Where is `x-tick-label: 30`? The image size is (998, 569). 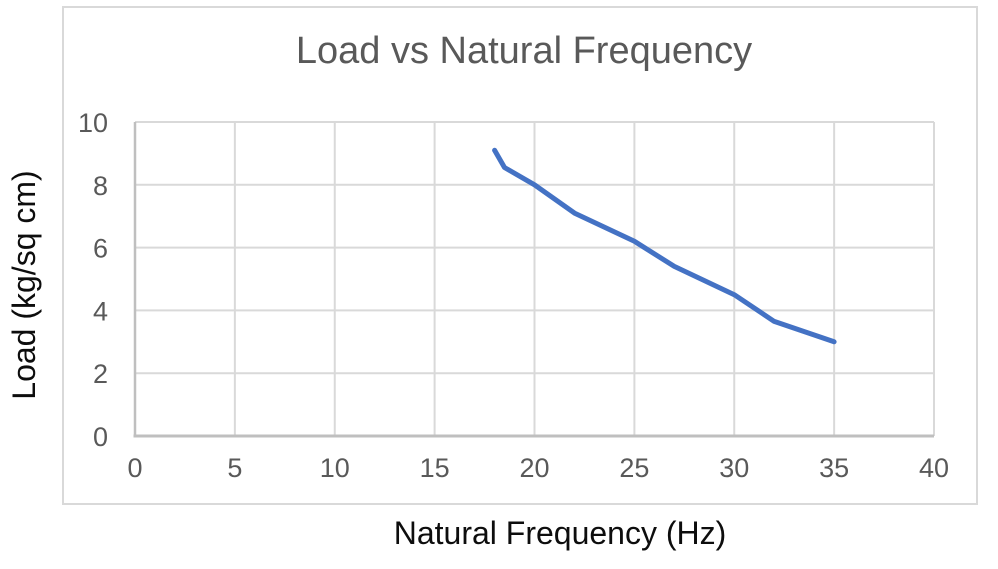 x-tick-label: 30 is located at coordinates (734, 468).